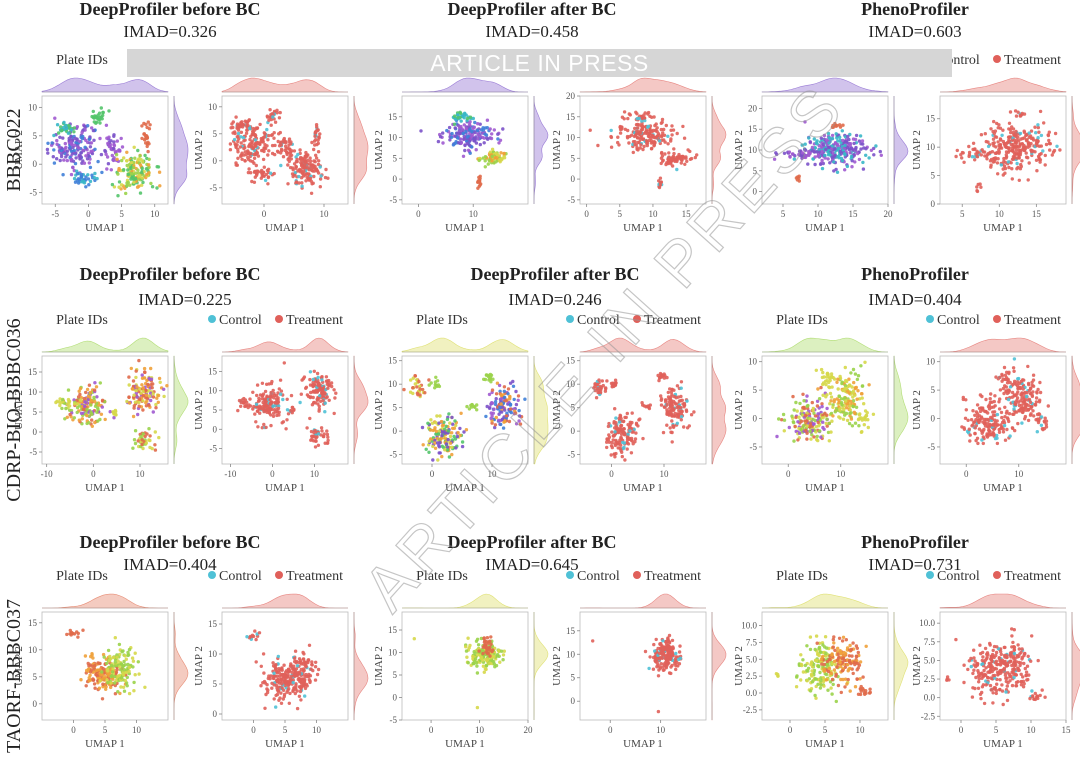 The width and height of the screenshot is (1080, 774). Describe the element at coordinates (33, 650) in the screenshot. I see `y-tick-label: 10` at that location.